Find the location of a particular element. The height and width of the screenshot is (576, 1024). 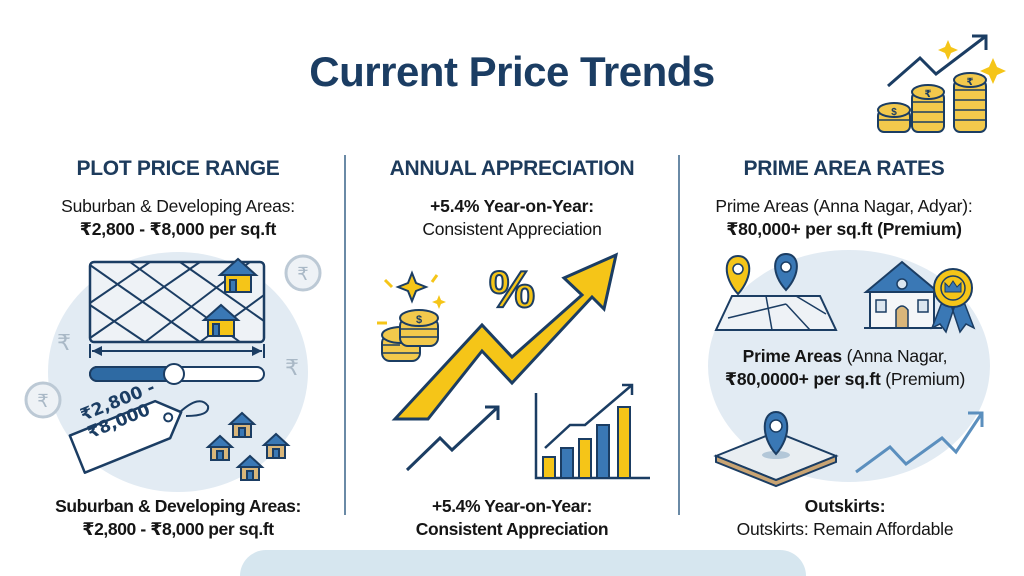

subtitle-line: Consistent Appreciation is located at coordinates (512, 229).